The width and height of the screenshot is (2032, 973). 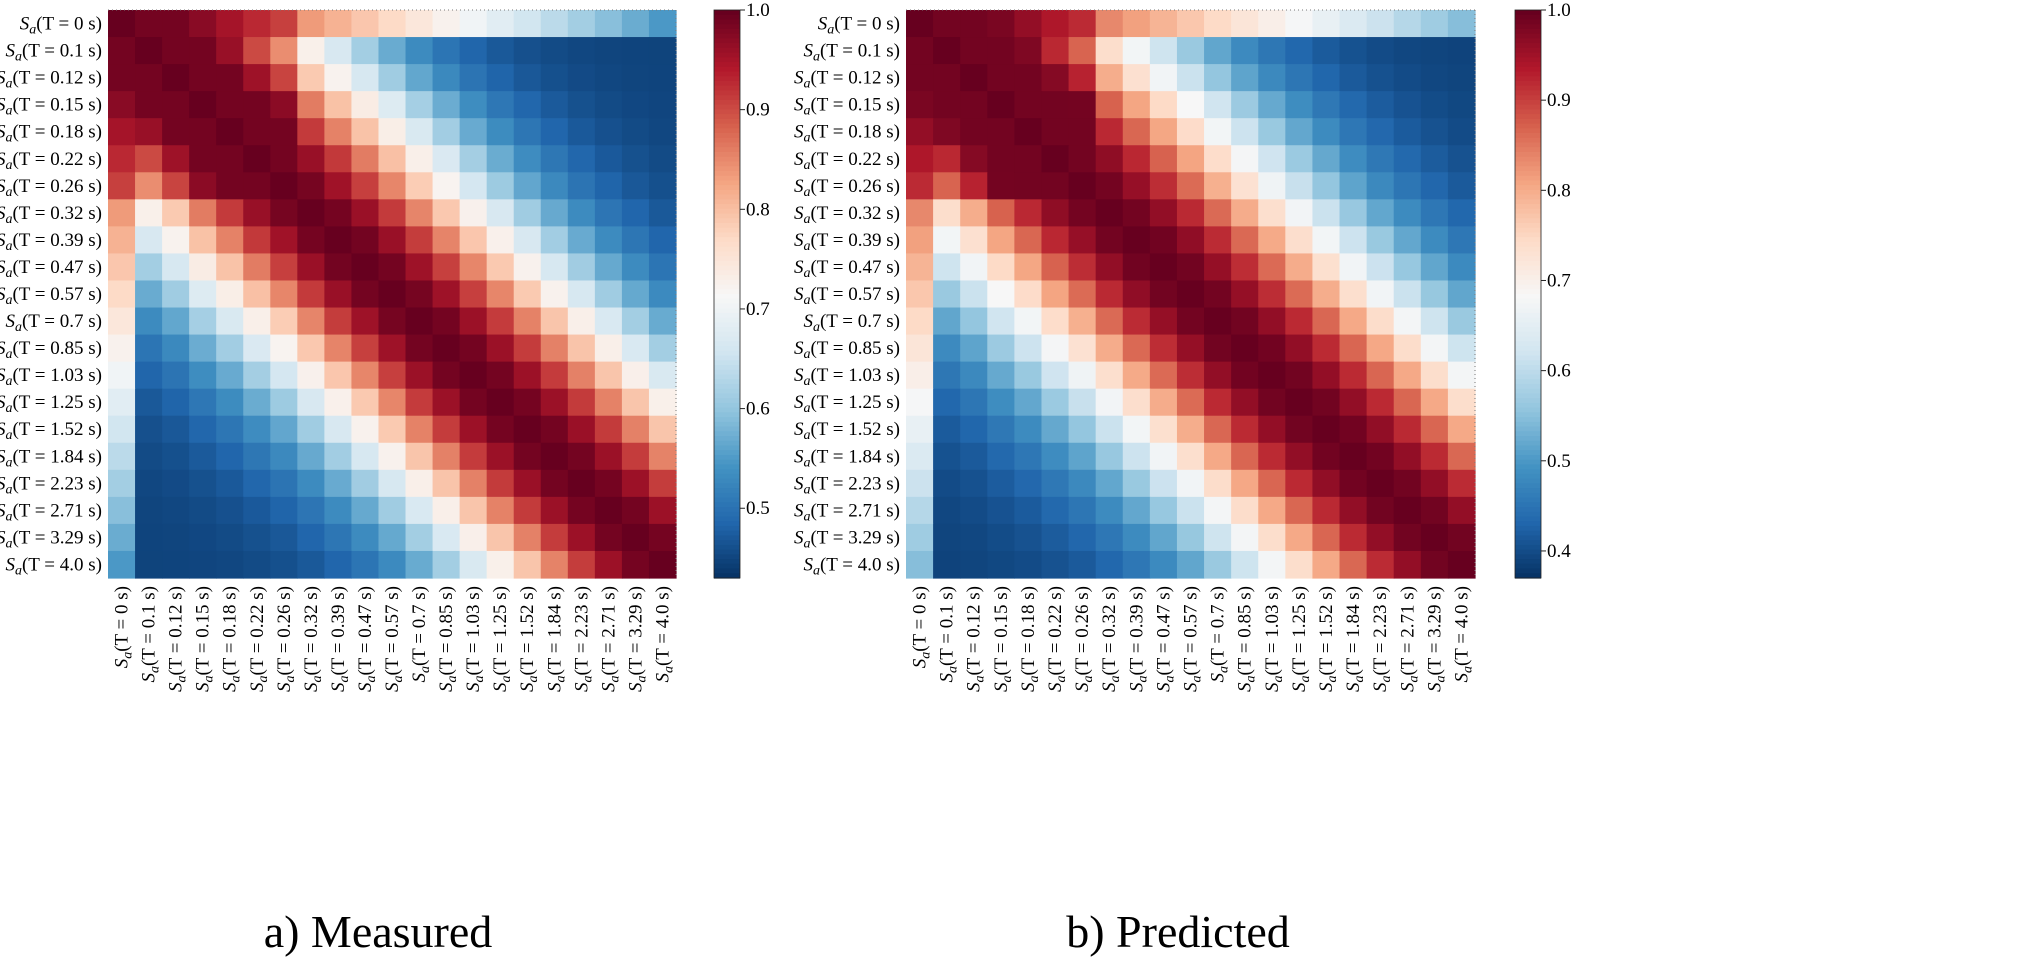 I want to click on row-label: Sa(T = 0.18 s), so click(x=51, y=134).